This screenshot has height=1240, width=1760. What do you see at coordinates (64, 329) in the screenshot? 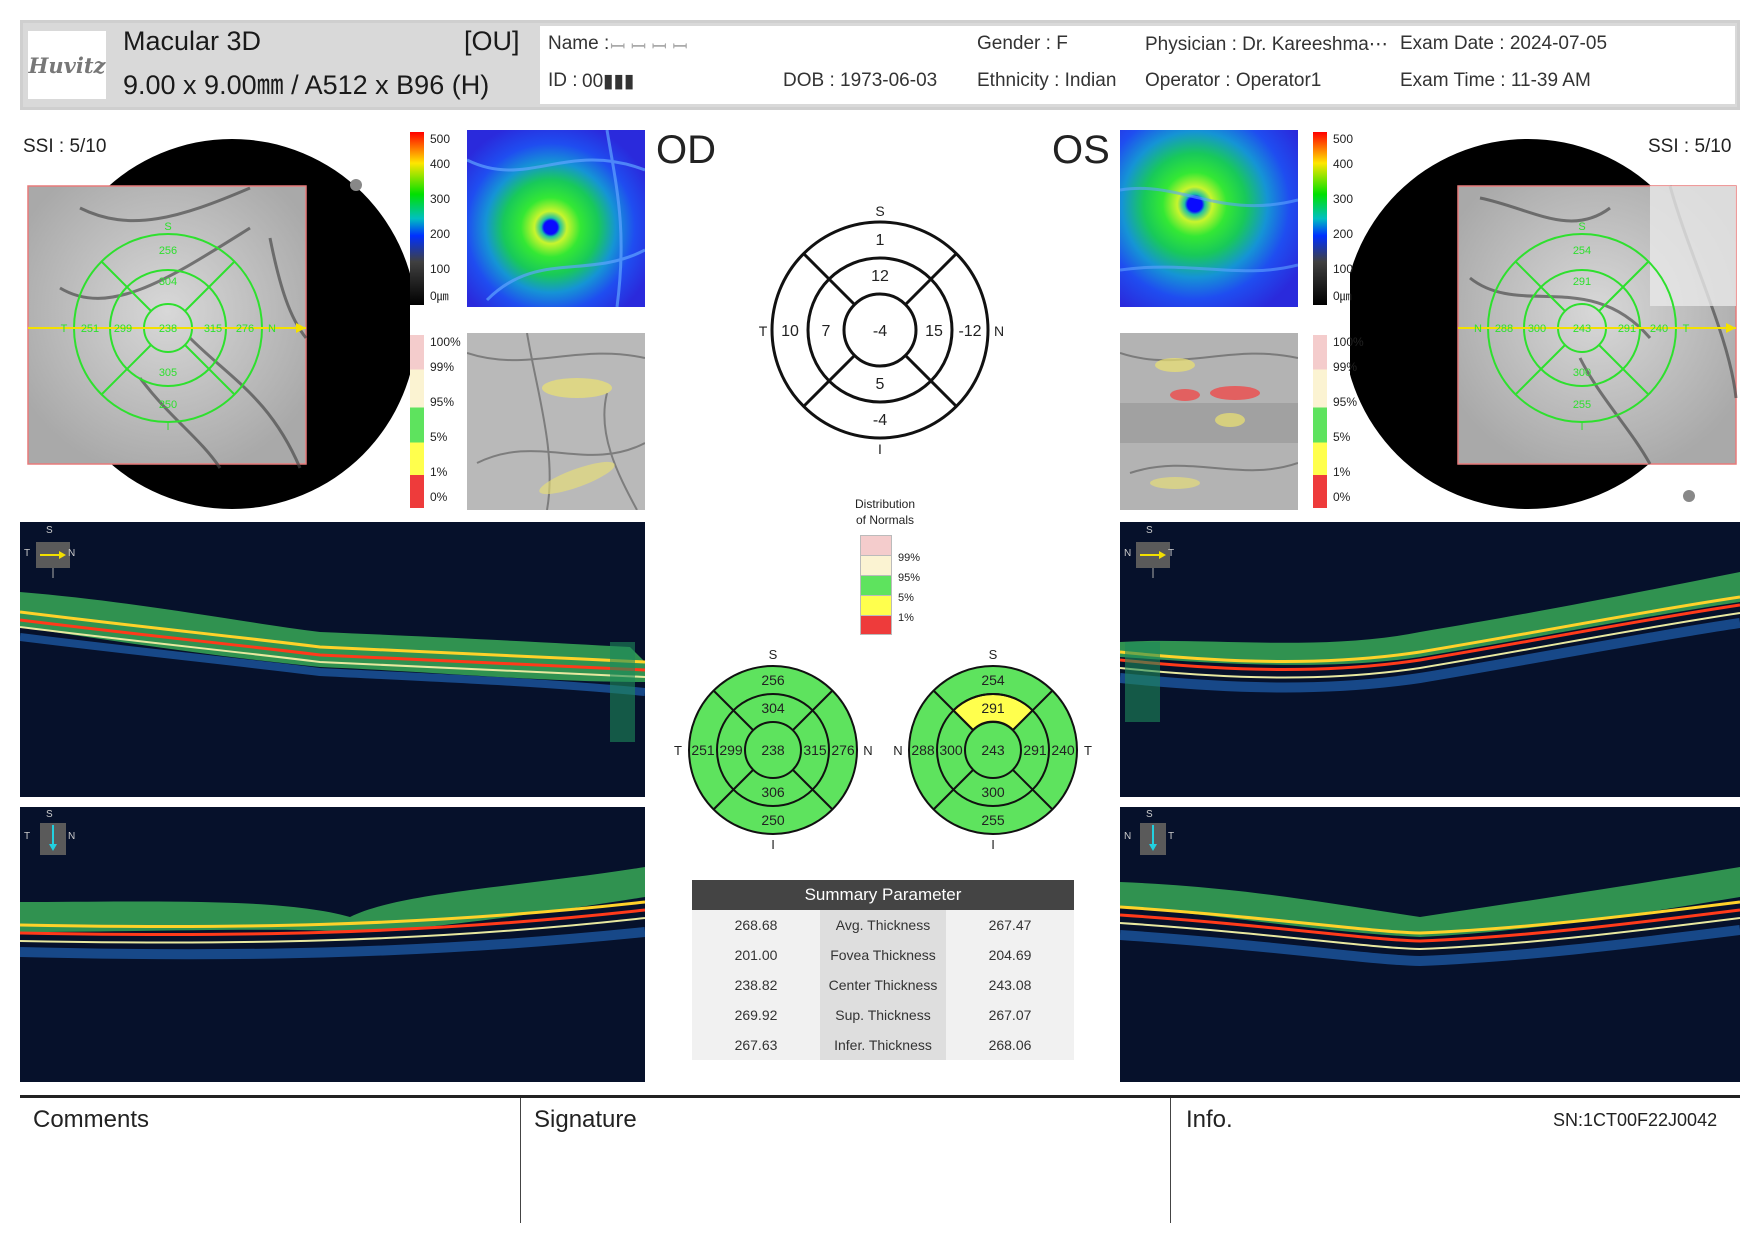
I see `od-fundus-t: T` at bounding box center [64, 329].